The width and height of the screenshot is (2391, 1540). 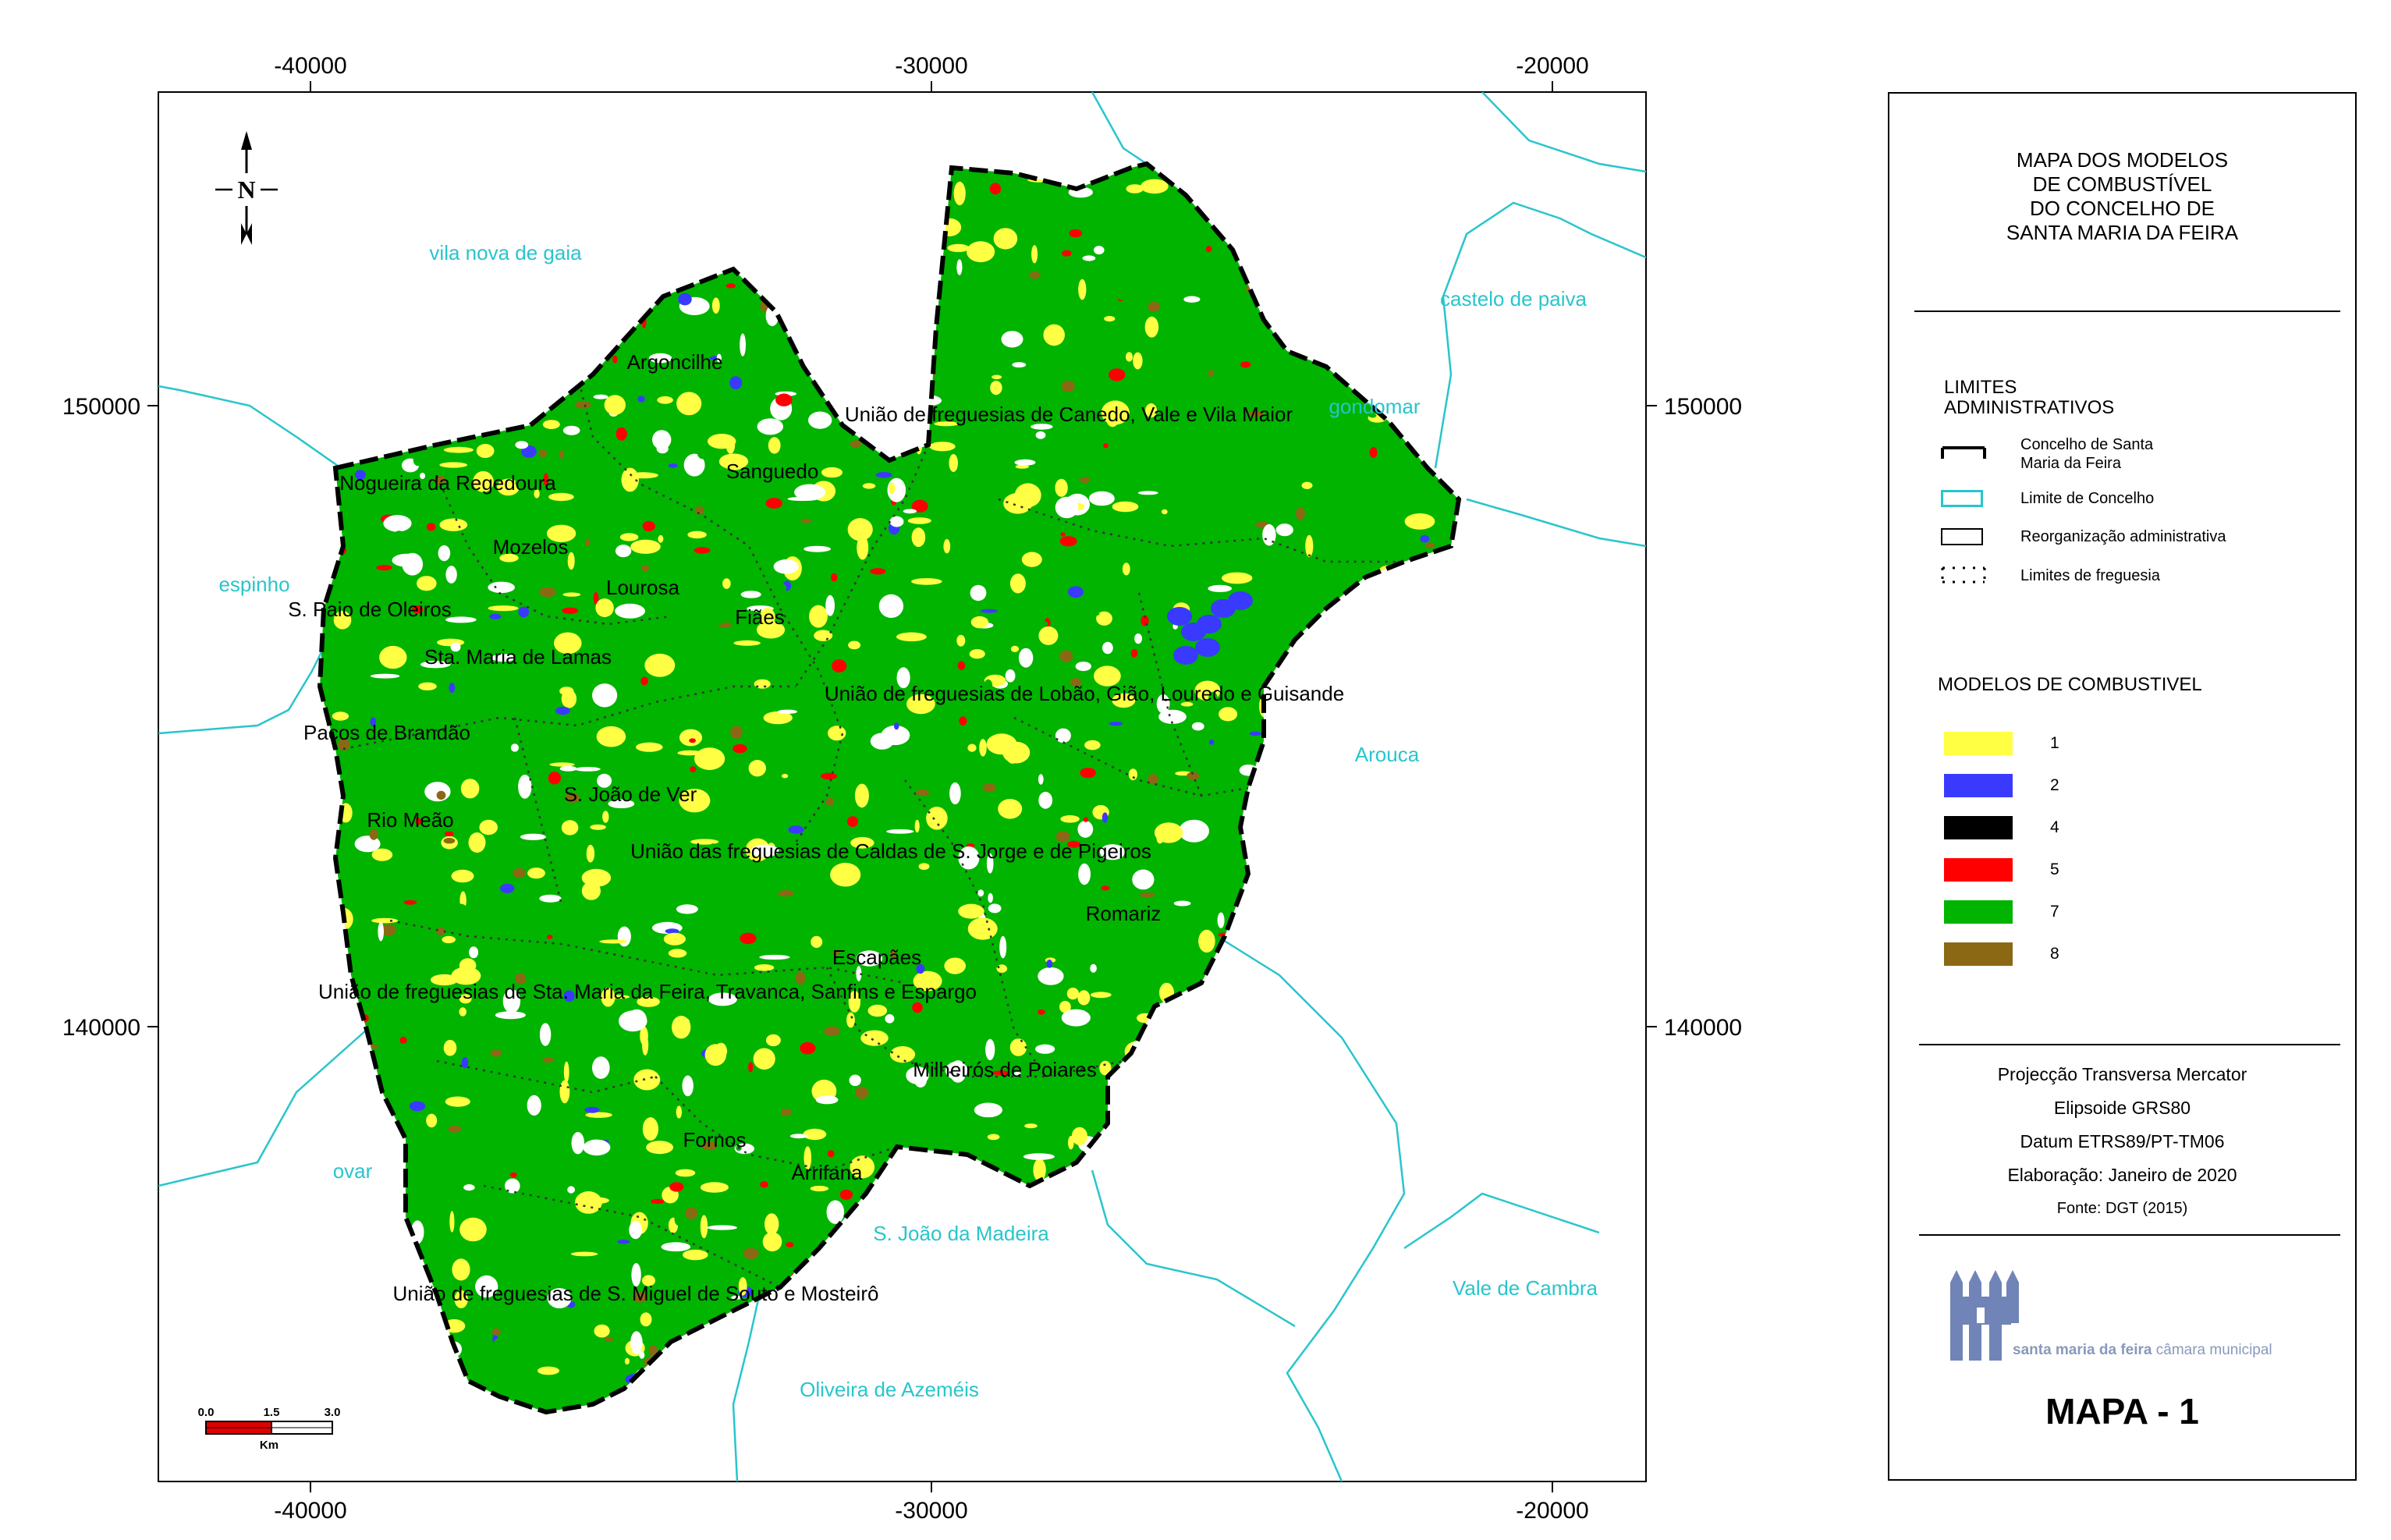 I want to click on projection-line: Elaboração: Janeiro de 2020, so click(x=2122, y=1175).